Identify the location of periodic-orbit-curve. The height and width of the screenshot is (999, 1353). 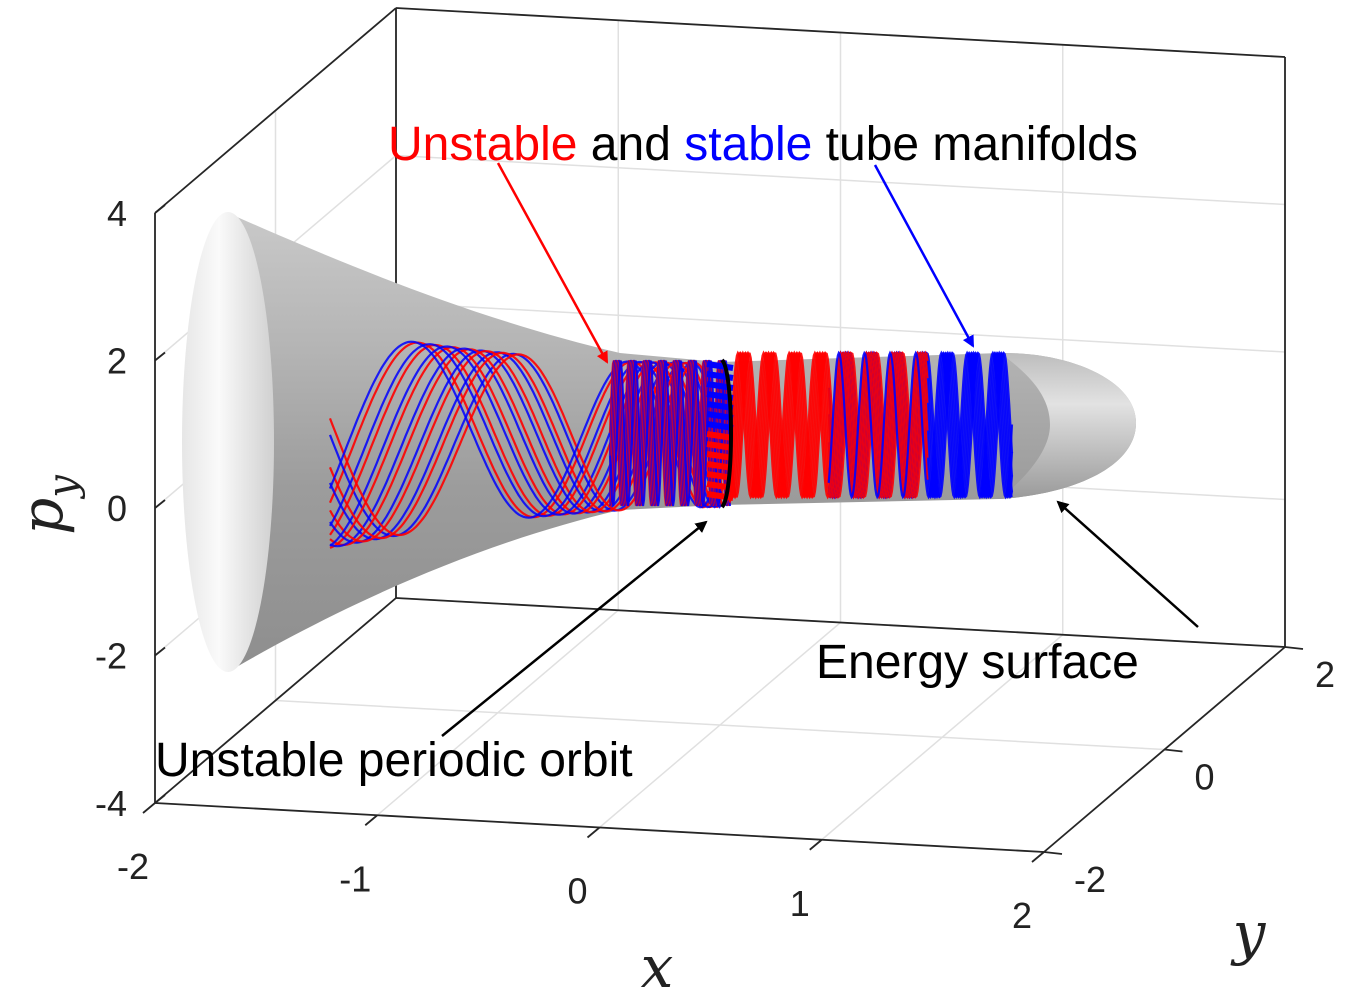
(726, 433).